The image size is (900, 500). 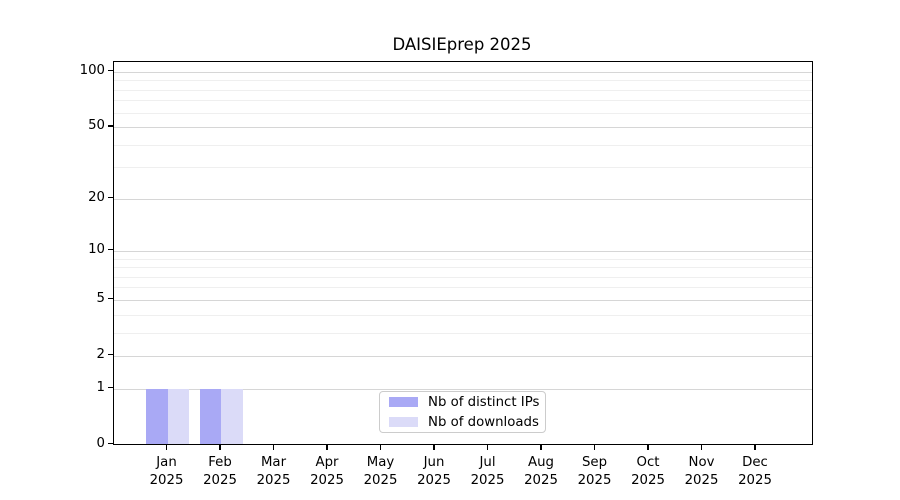 I want to click on x-tick-label: Nov 2025, so click(x=702, y=472).